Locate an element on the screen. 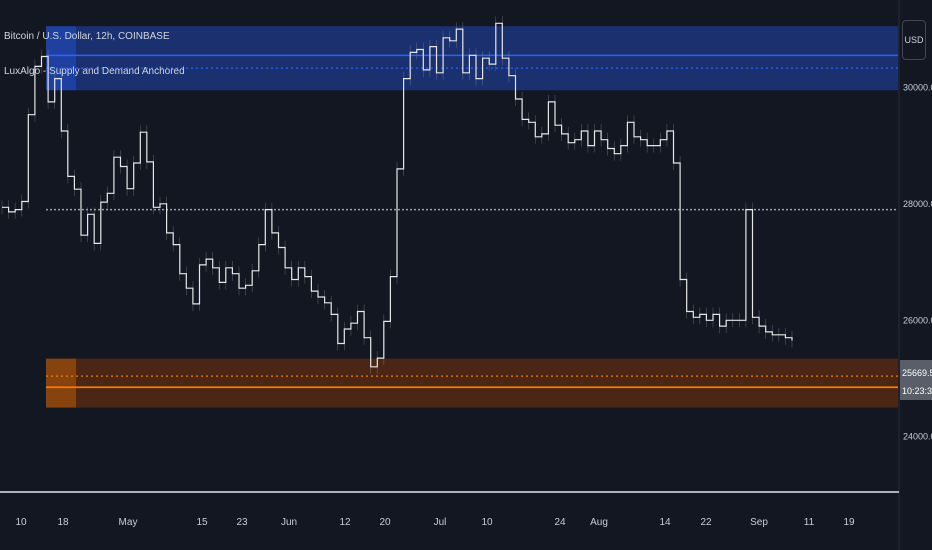 The width and height of the screenshot is (932, 550). x-tick-label: 24 is located at coordinates (560, 522).